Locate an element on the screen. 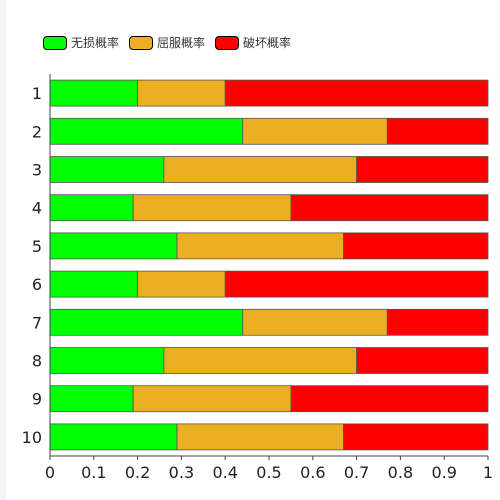 Image resolution: width=500 pixels, height=500 pixels. y-tick-label: 5 is located at coordinates (37, 246).